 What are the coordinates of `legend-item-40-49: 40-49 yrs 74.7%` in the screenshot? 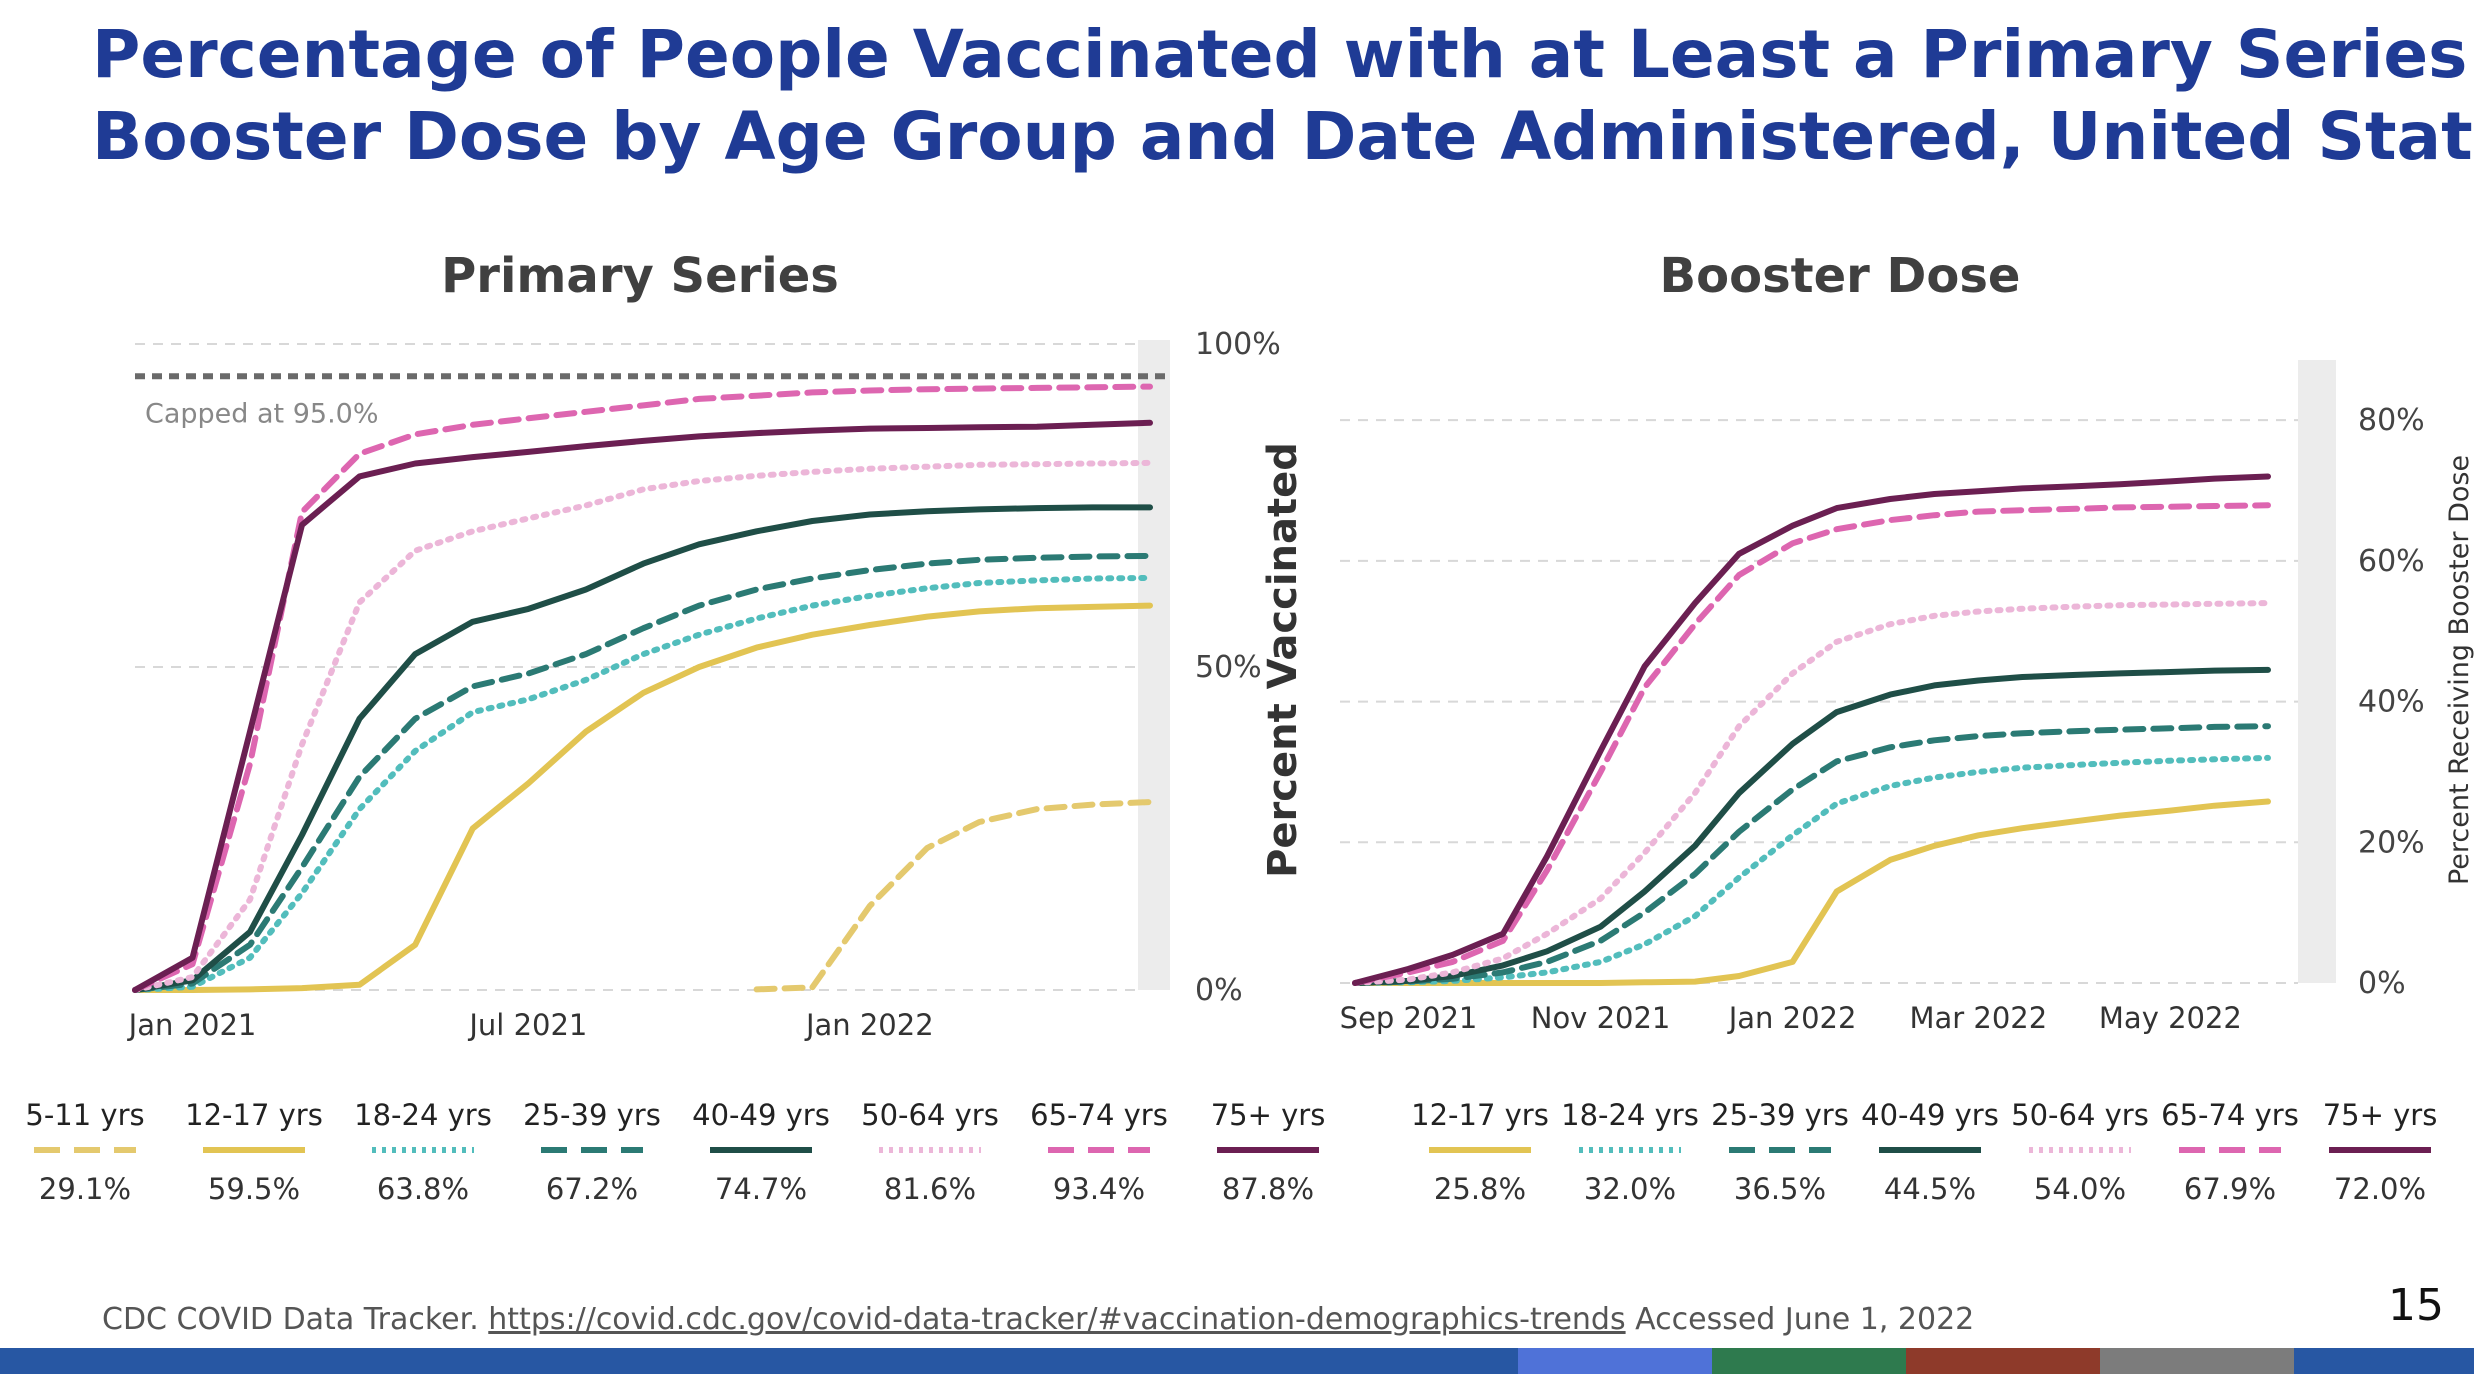 It's located at (761, 1152).